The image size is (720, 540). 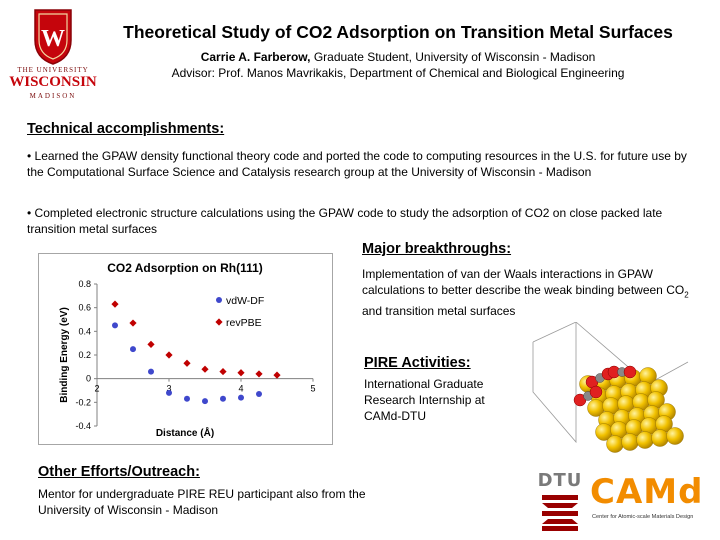 What do you see at coordinates (245, 301) in the screenshot?
I see `legend-label: vdW-DF` at bounding box center [245, 301].